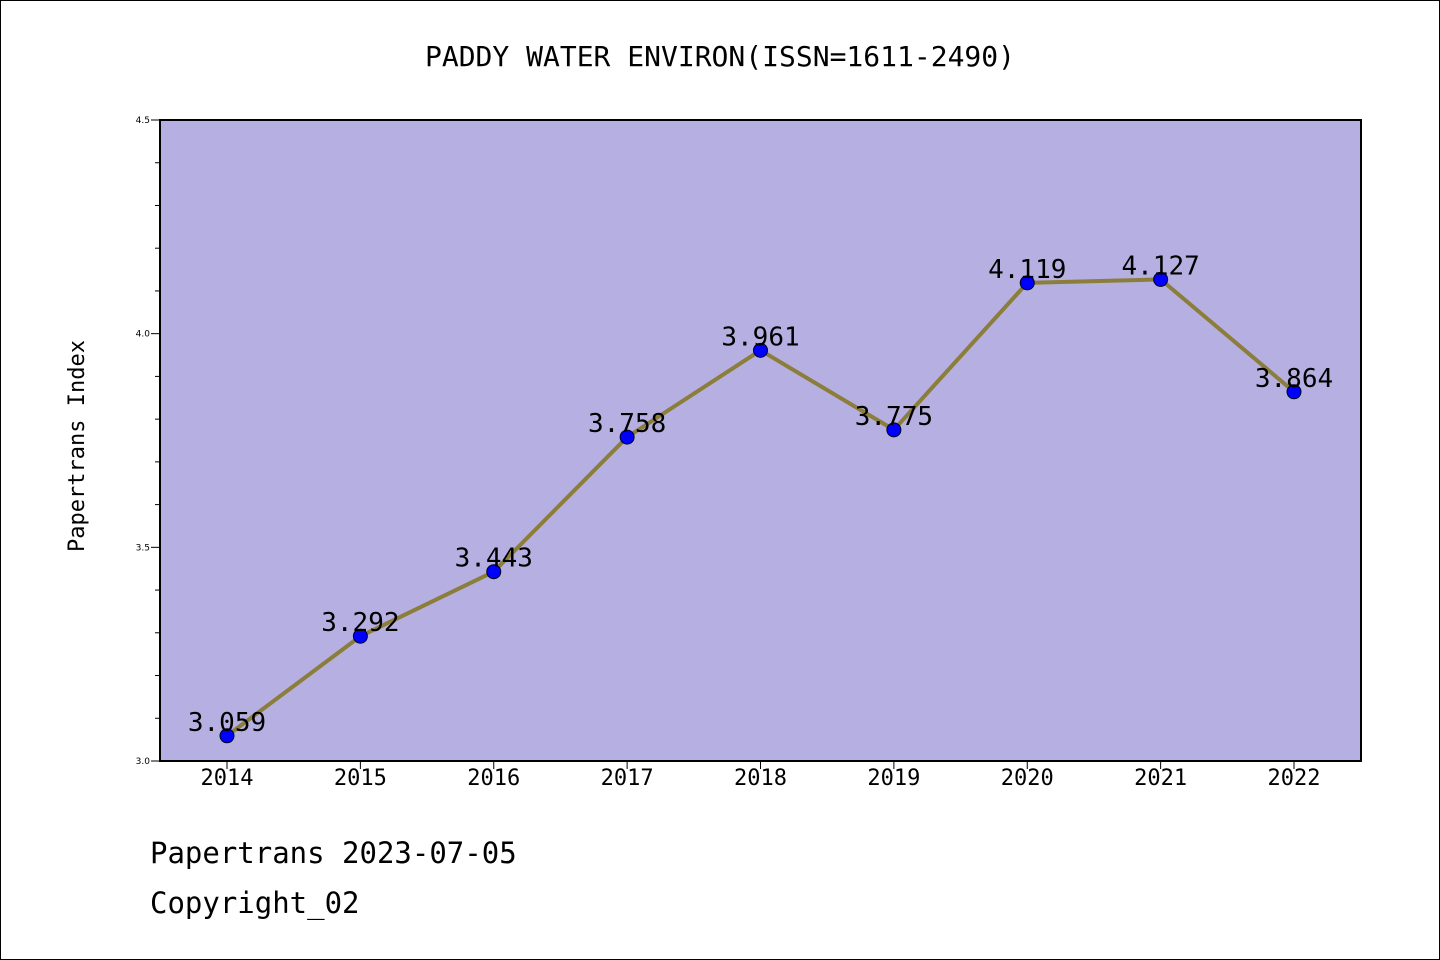 Image resolution: width=1440 pixels, height=960 pixels. Describe the element at coordinates (143, 548) in the screenshot. I see `y-tick-label: 3.5` at that location.